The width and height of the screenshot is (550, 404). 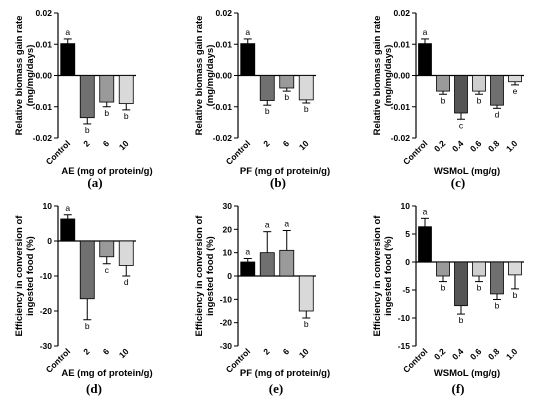 I want to click on panel-label: (d), so click(x=94, y=388).